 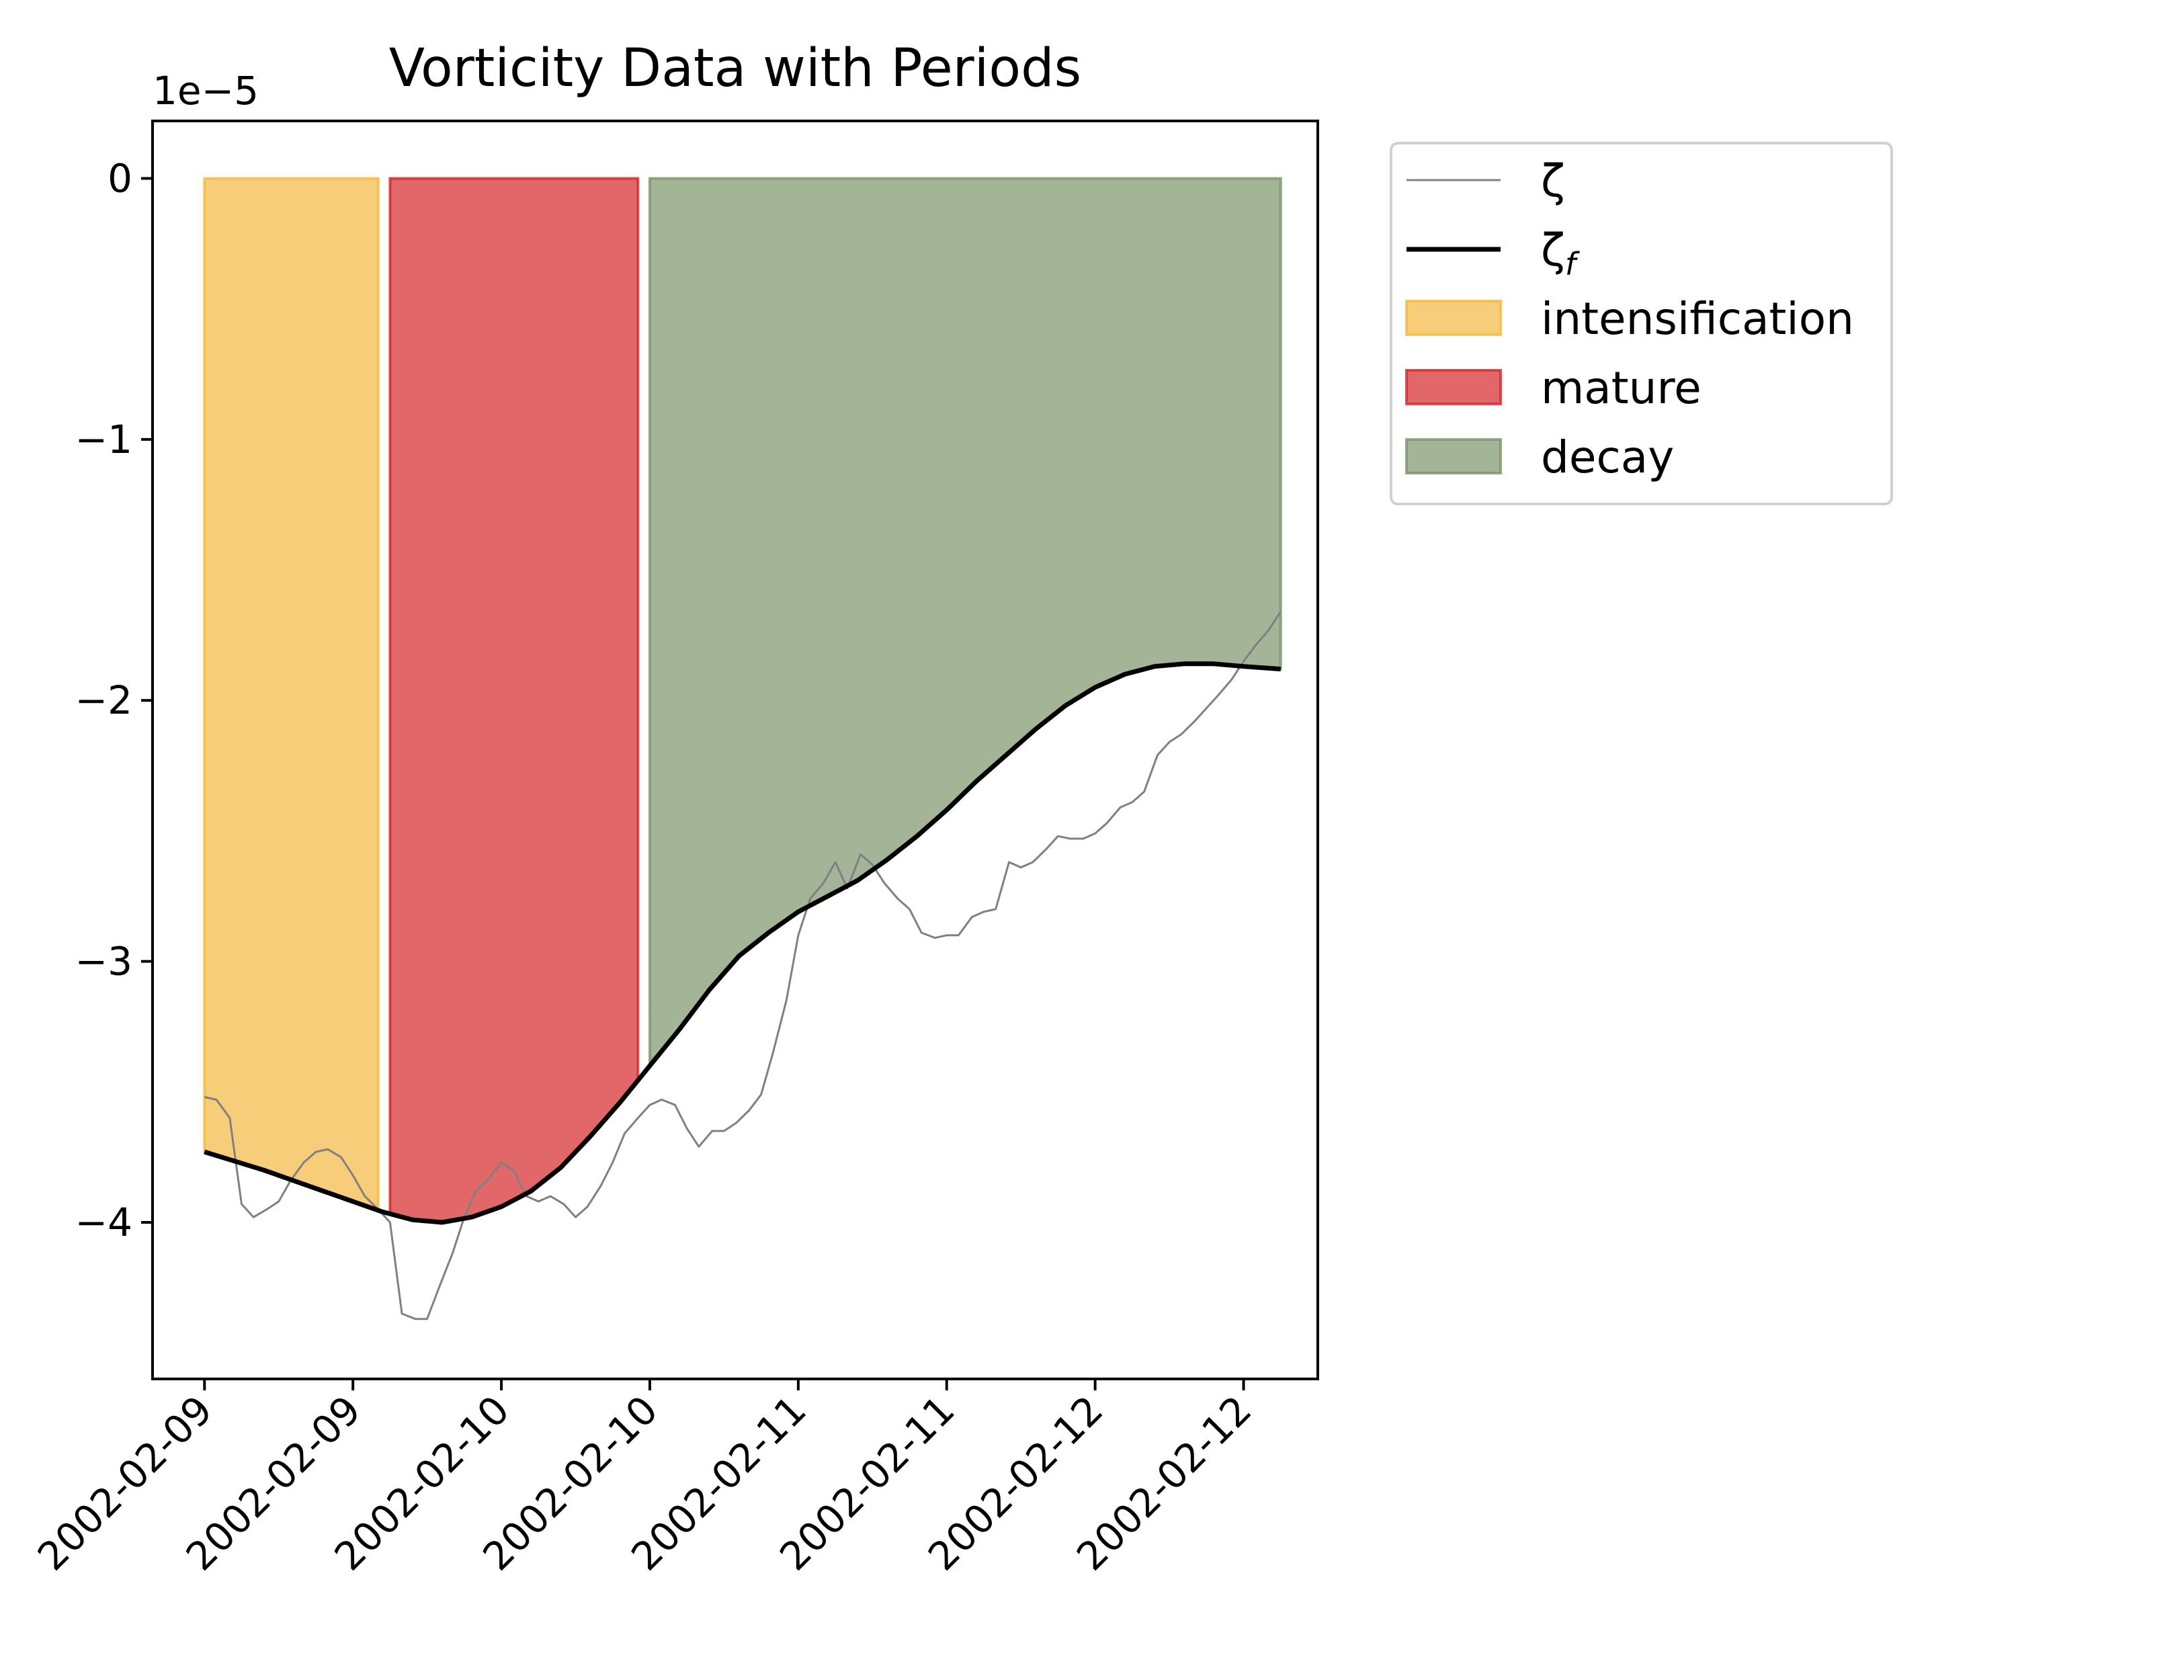 I want to click on y-tick-label: 0, so click(x=120, y=178).